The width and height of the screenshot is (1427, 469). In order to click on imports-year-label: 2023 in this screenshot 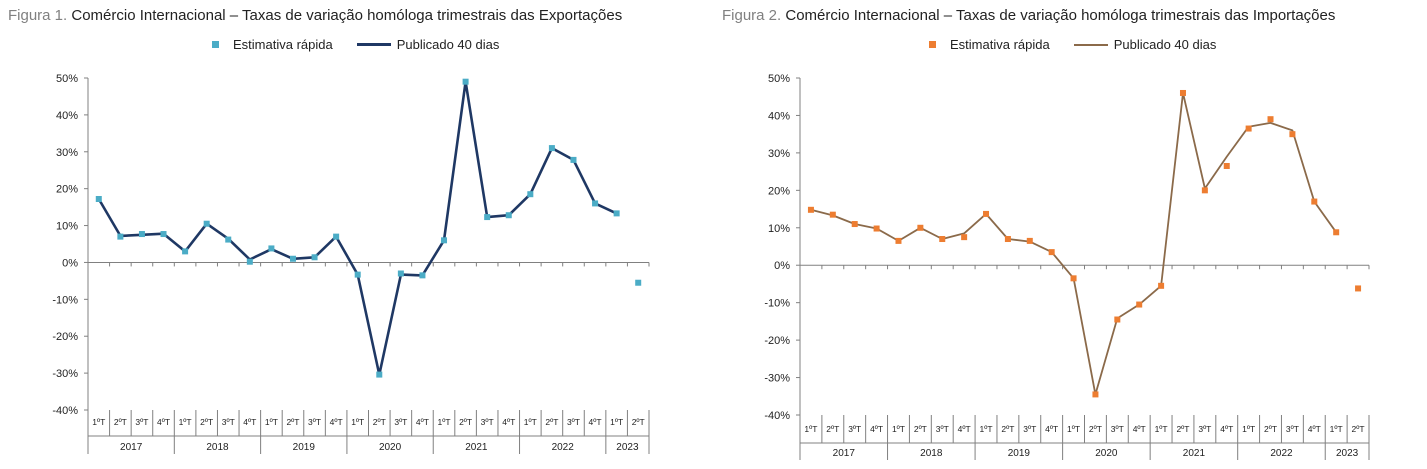, I will do `click(1347, 453)`.